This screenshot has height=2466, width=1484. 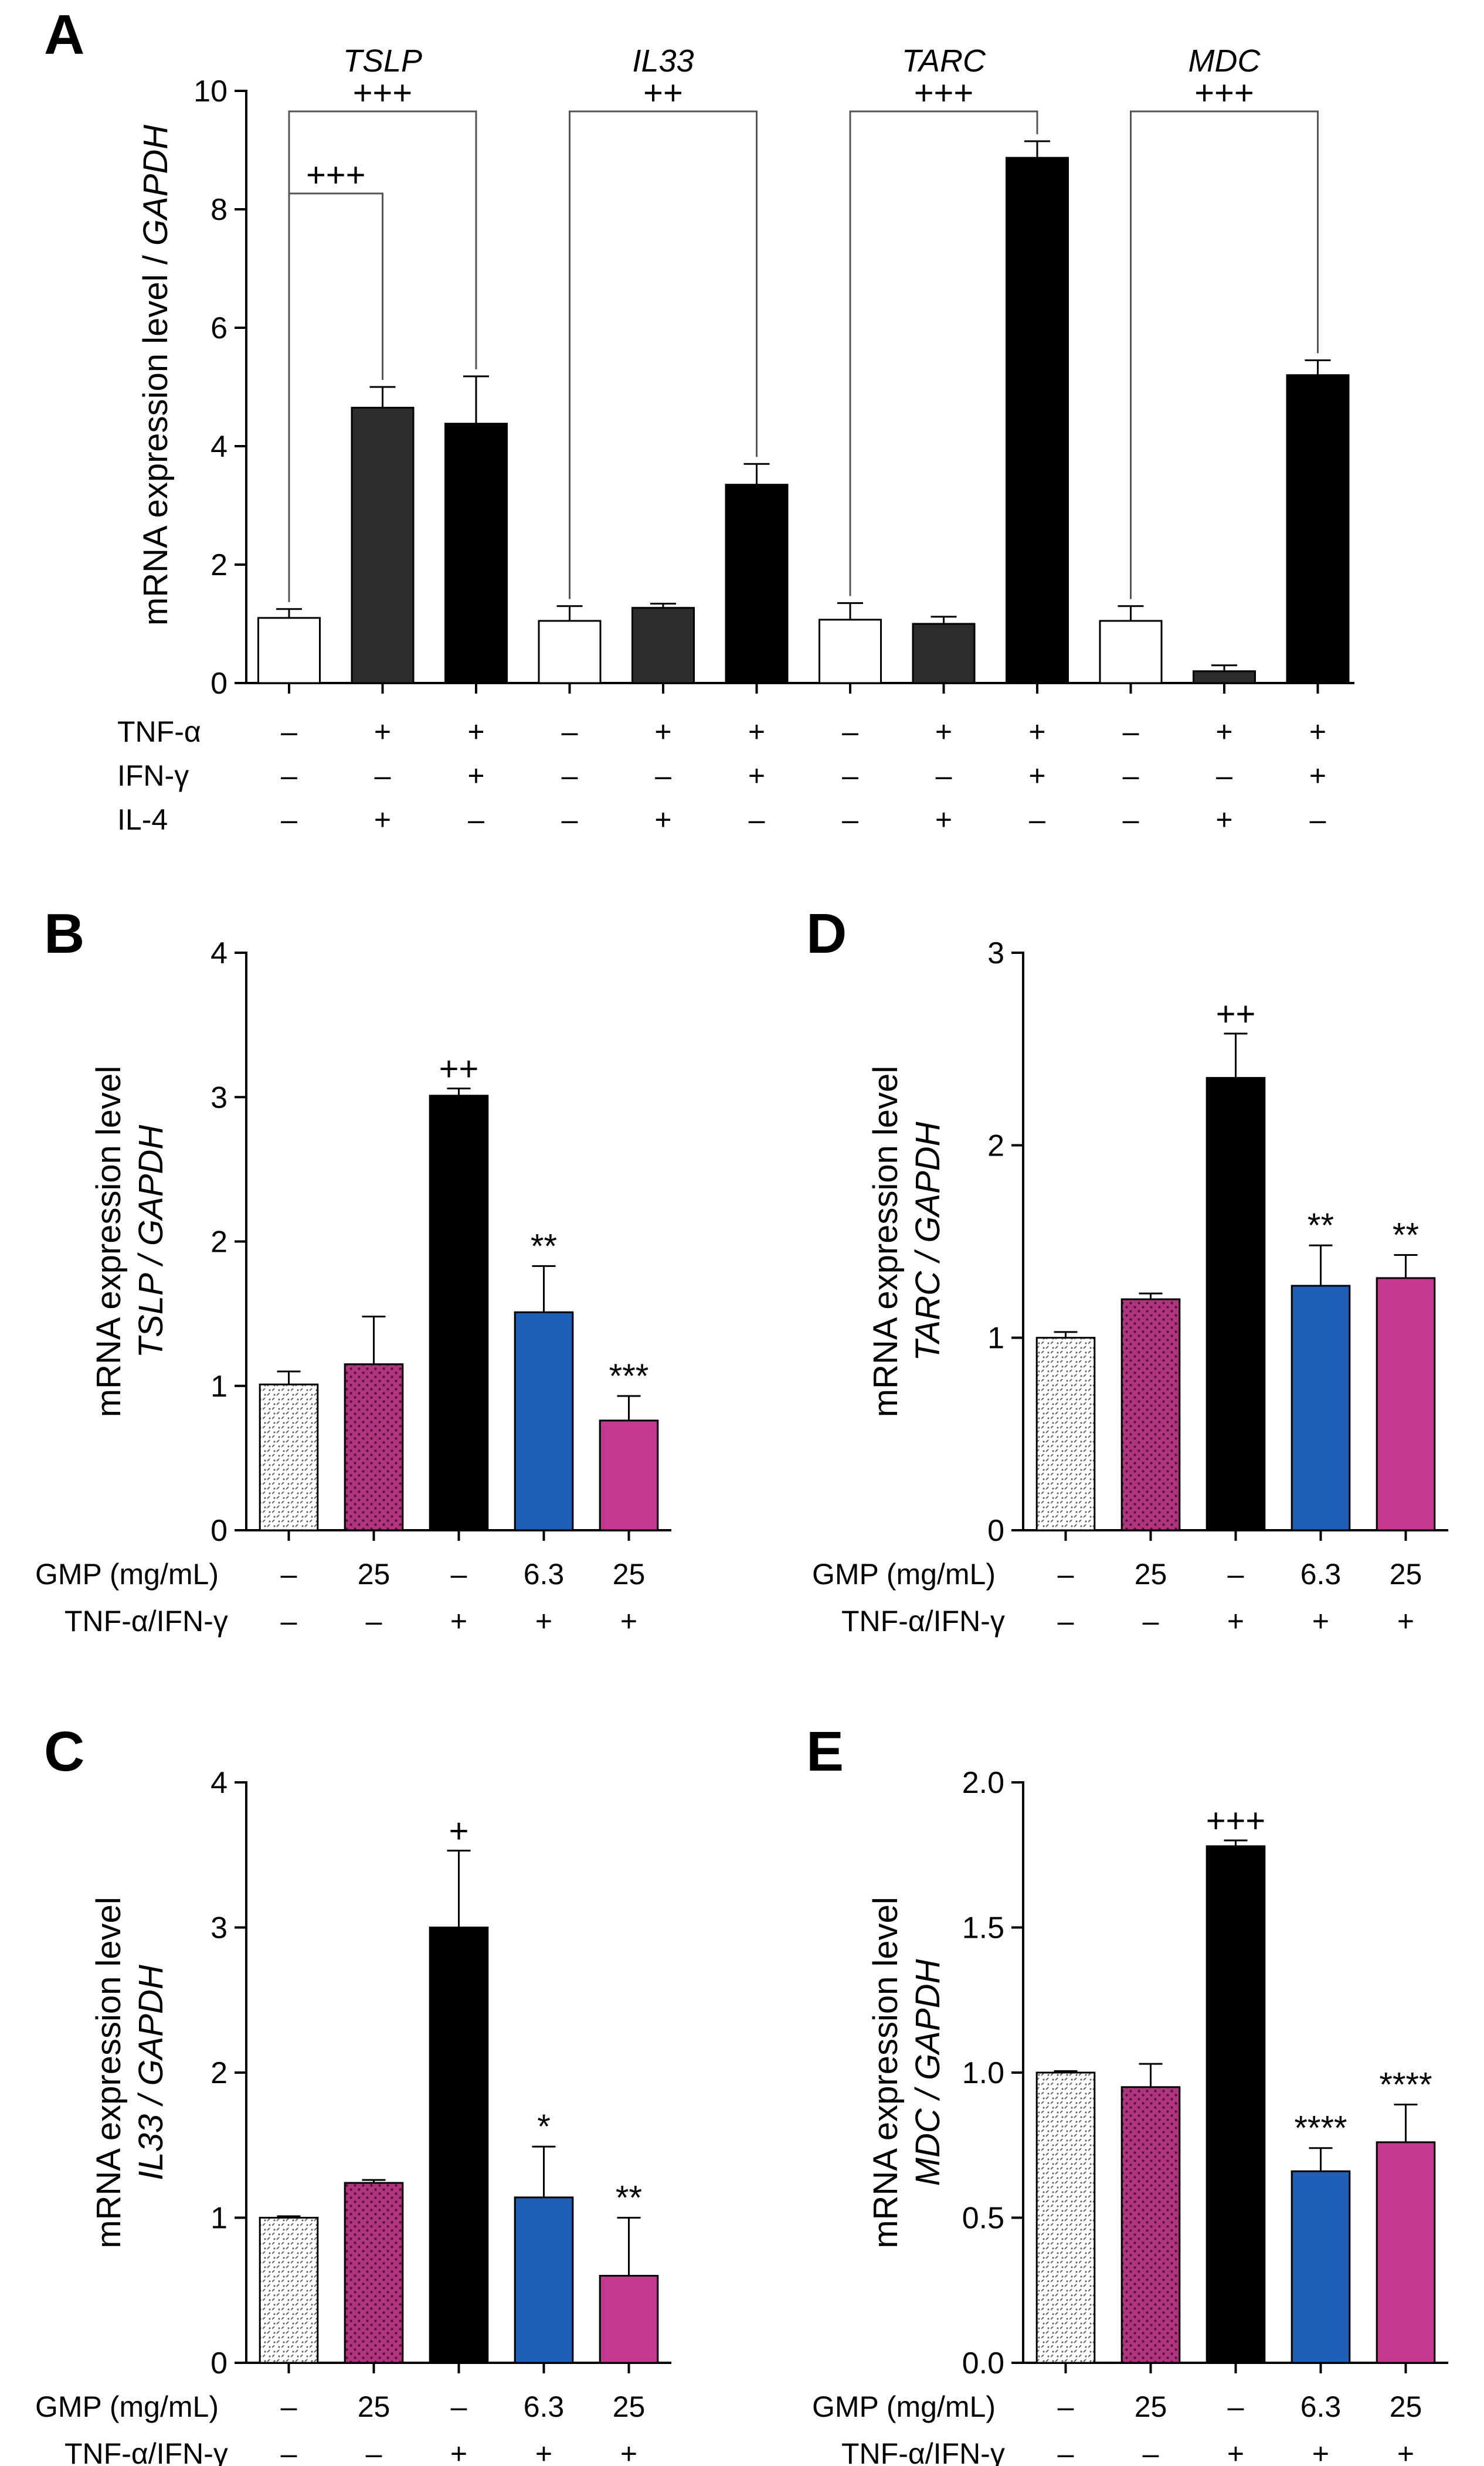 I want to click on panel-c-tnf-value: +, so click(x=628, y=2451).